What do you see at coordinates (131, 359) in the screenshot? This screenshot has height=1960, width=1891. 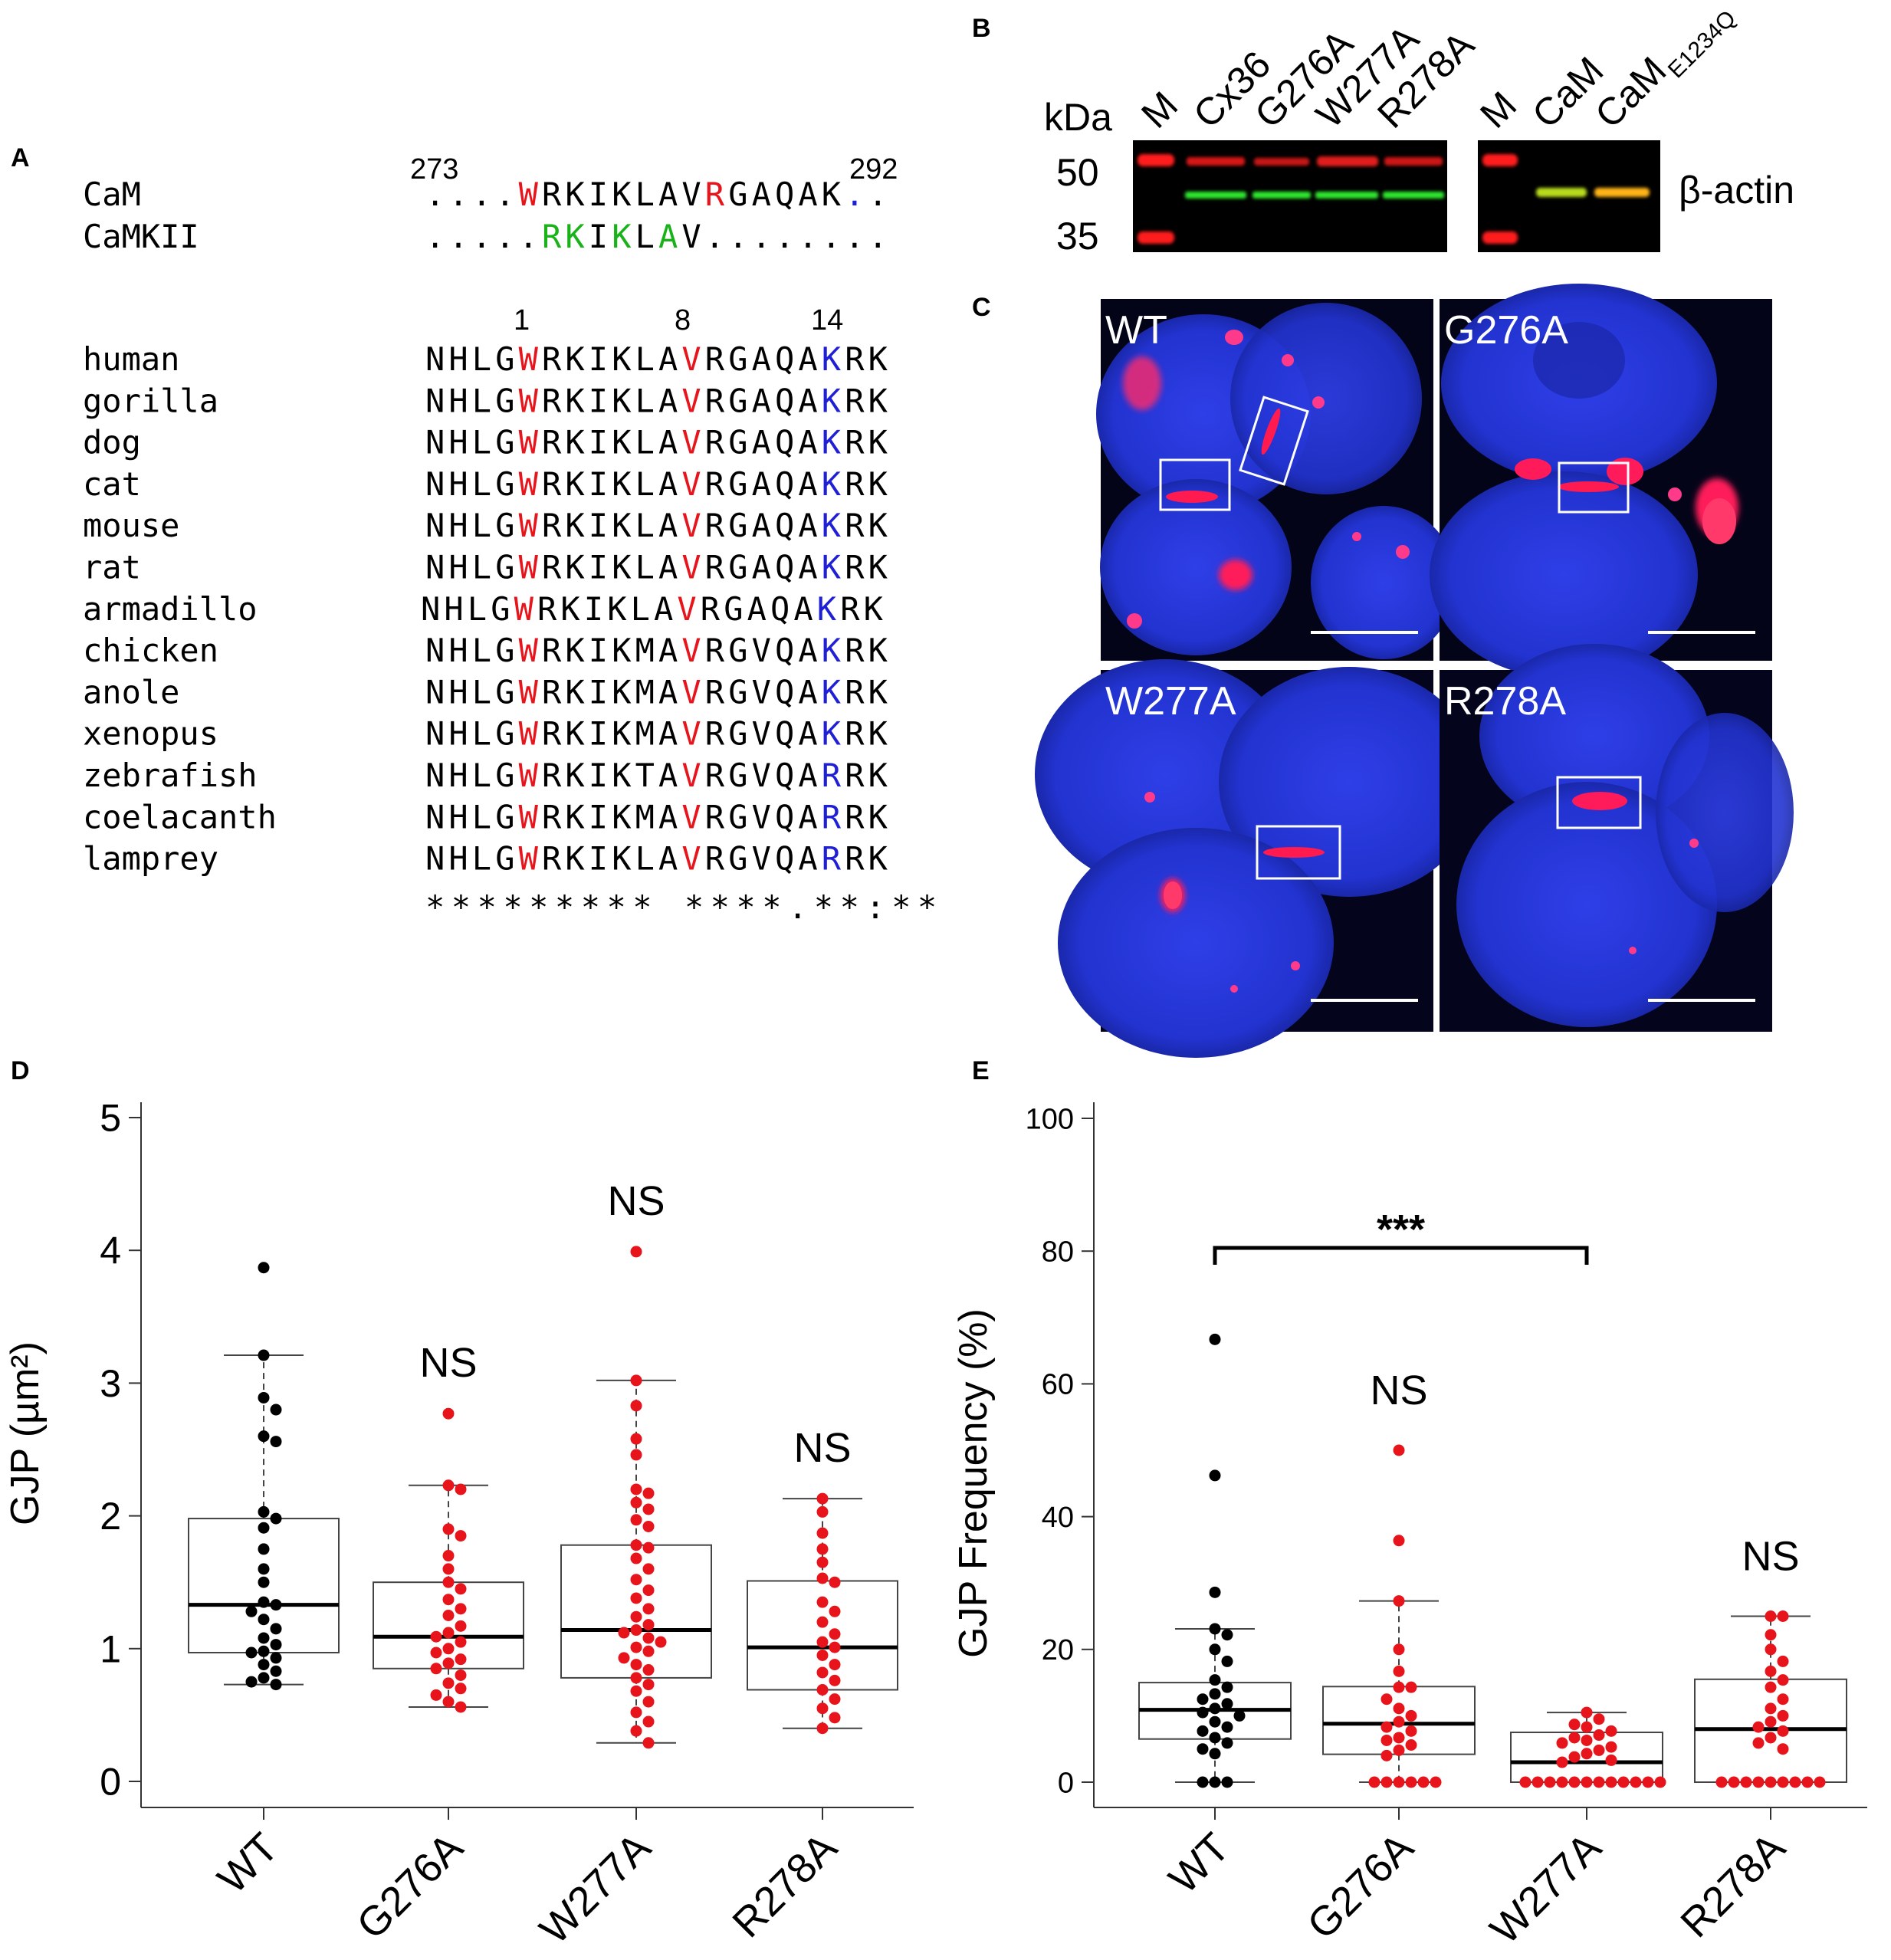 I see `species-name: human` at bounding box center [131, 359].